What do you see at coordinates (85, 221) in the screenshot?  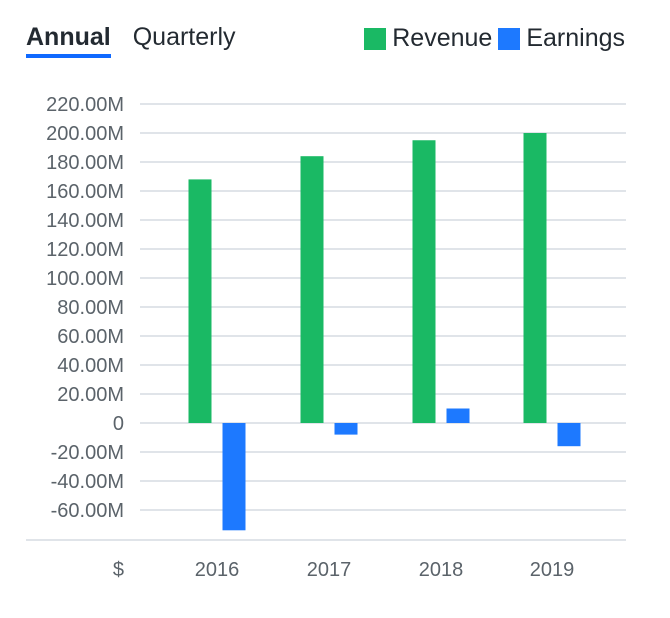 I see `y-tick-label: 140.00M` at bounding box center [85, 221].